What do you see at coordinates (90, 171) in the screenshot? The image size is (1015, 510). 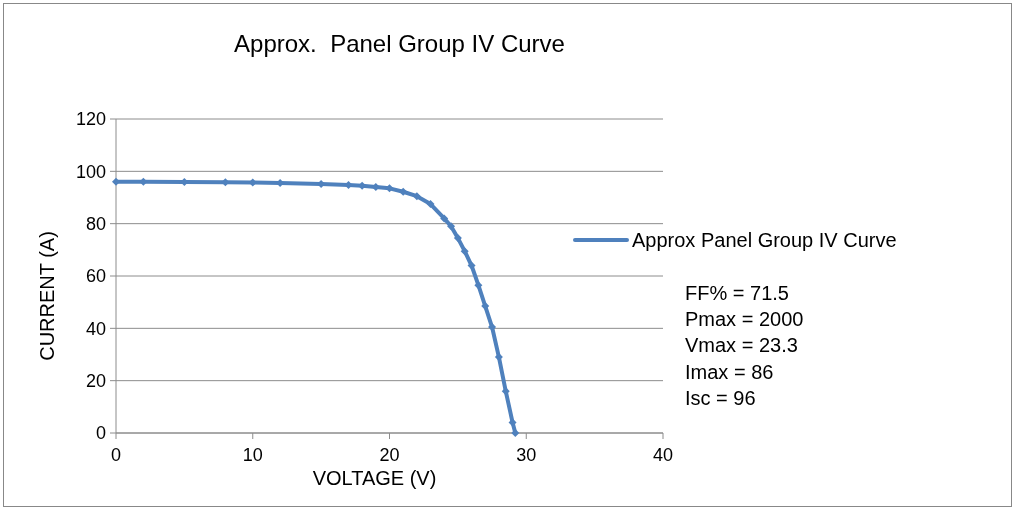 I see `y-tick-label: 100` at bounding box center [90, 171].